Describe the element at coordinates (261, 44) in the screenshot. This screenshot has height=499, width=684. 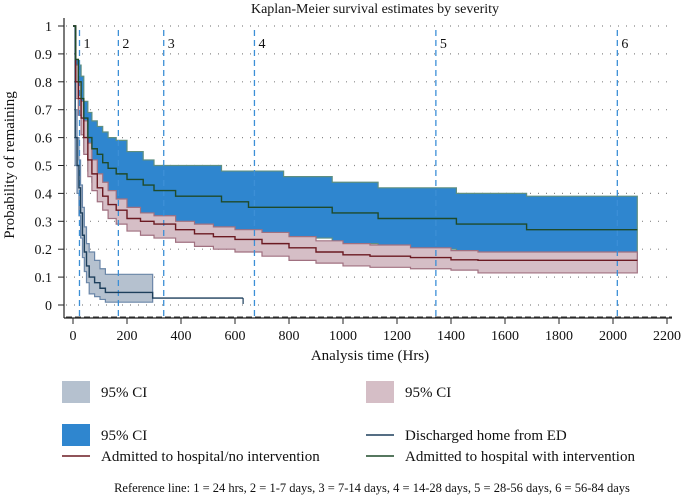
I see `reference-line-label: 4` at that location.